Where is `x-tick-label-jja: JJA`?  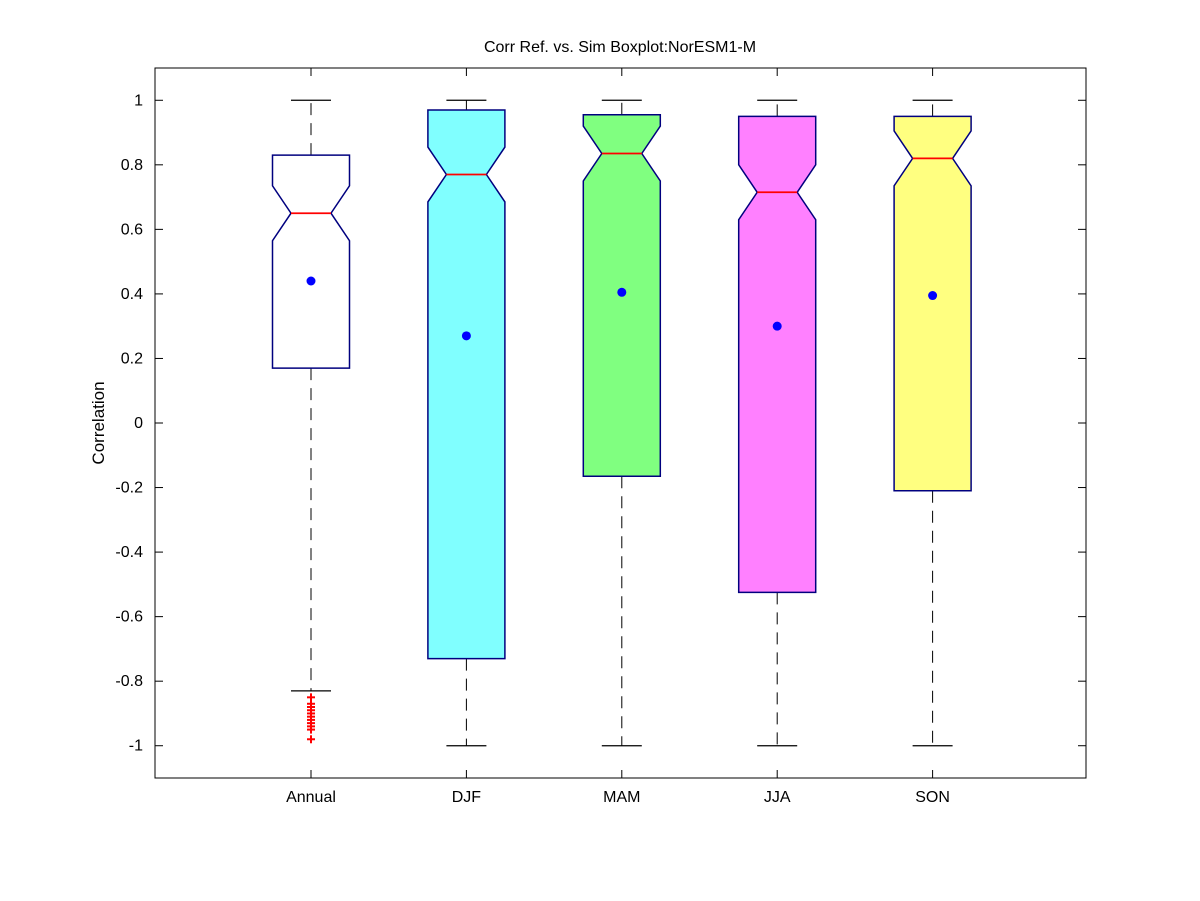
x-tick-label-jja: JJA is located at coordinates (777, 797).